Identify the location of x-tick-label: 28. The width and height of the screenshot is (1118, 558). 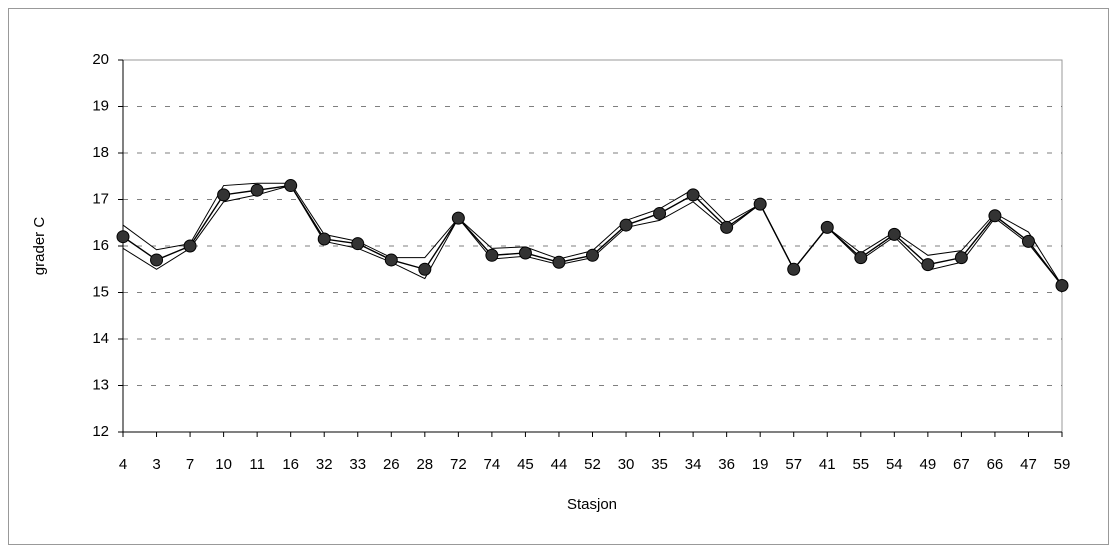
(424, 464).